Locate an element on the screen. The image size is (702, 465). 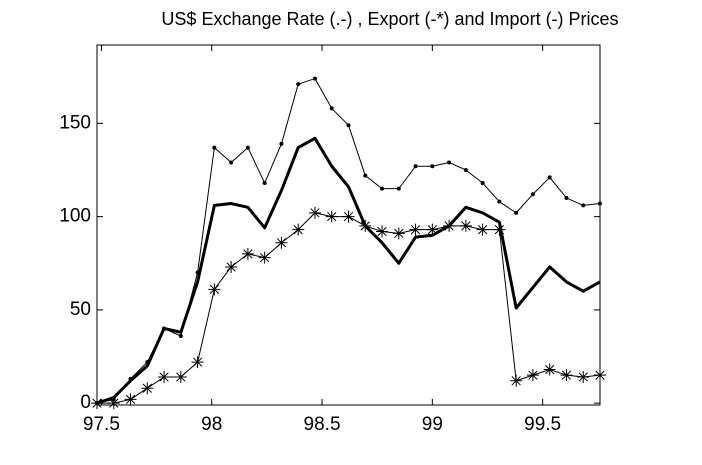
y-tick-label: 0 is located at coordinates (85, 402).